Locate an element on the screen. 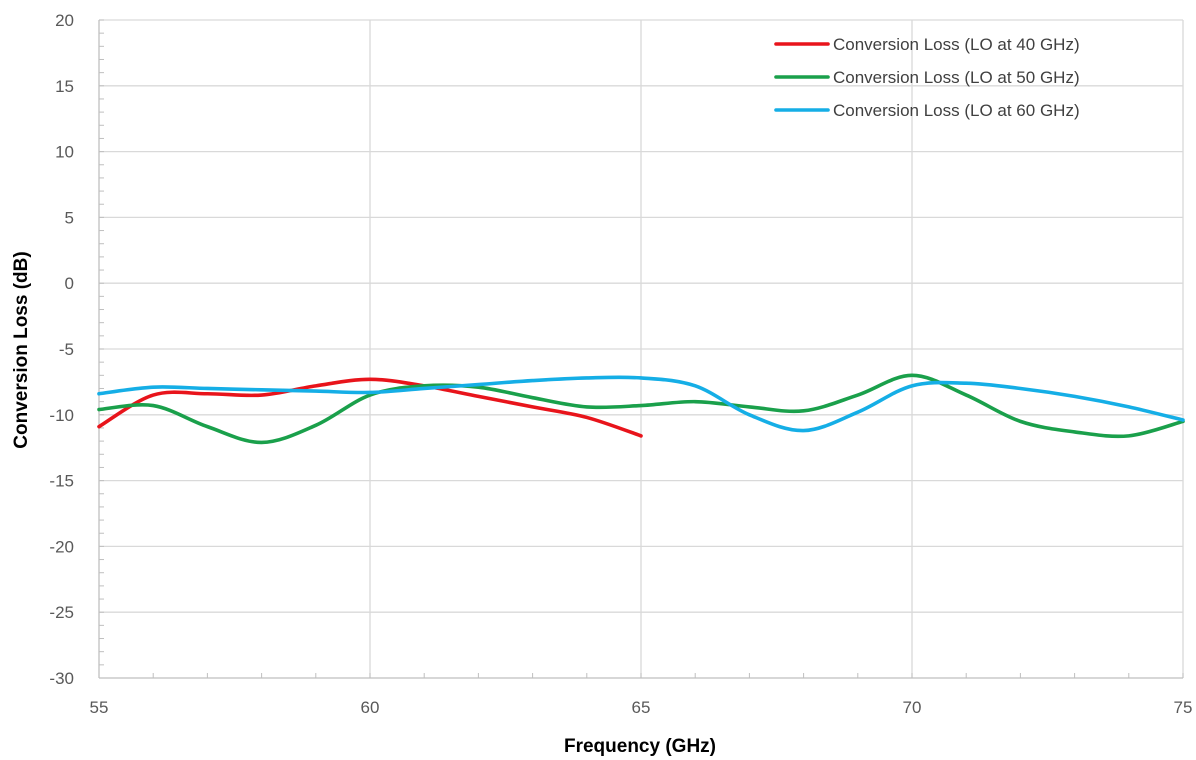 This screenshot has height=760, width=1196. x-tick-label: 70 is located at coordinates (912, 707).